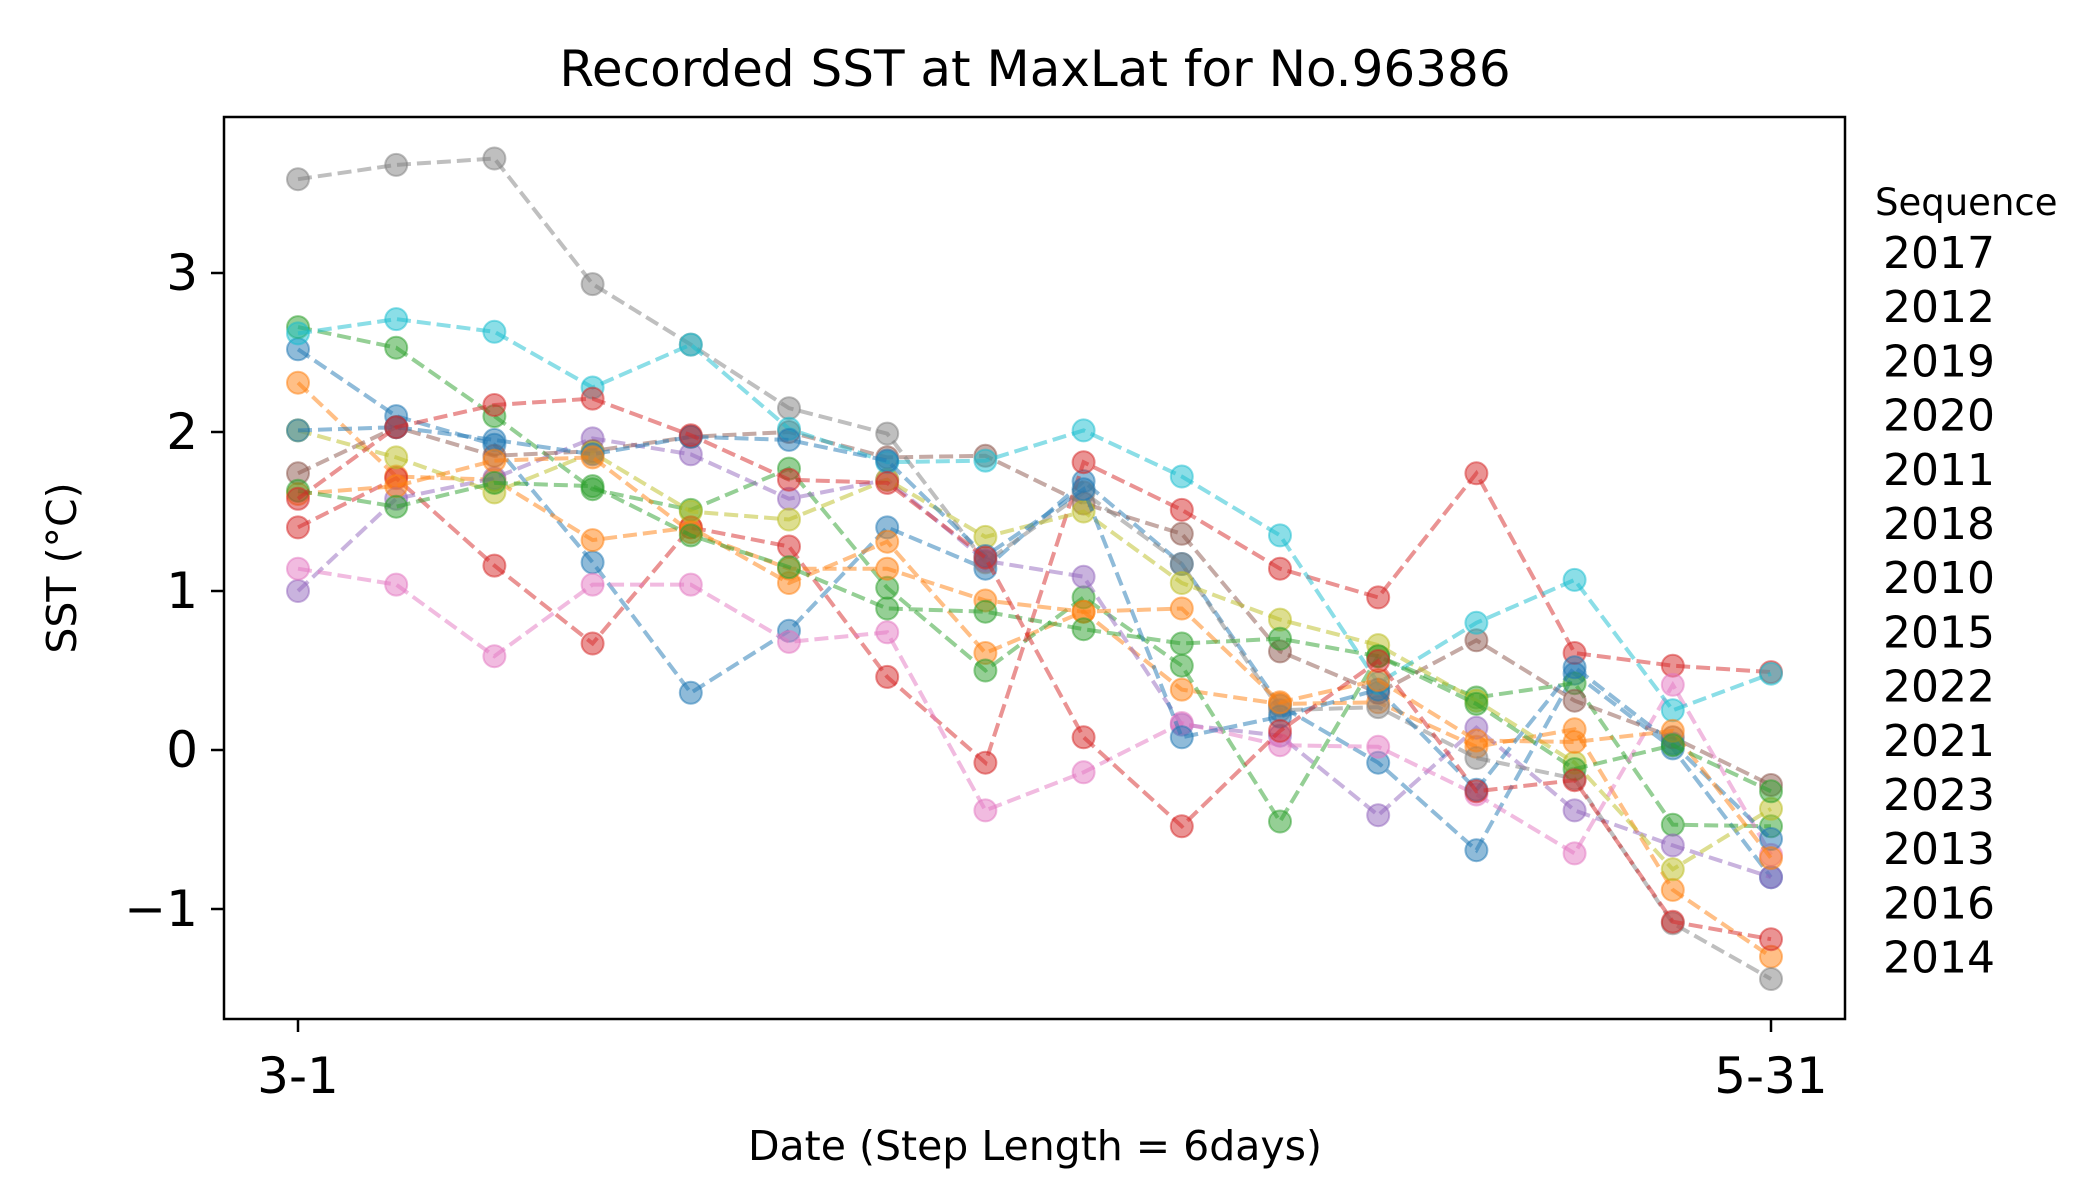 This screenshot has height=1200, width=2100. What do you see at coordinates (1042, 1062) in the screenshot?
I see `x-axis: 3-1 5-31` at bounding box center [1042, 1062].